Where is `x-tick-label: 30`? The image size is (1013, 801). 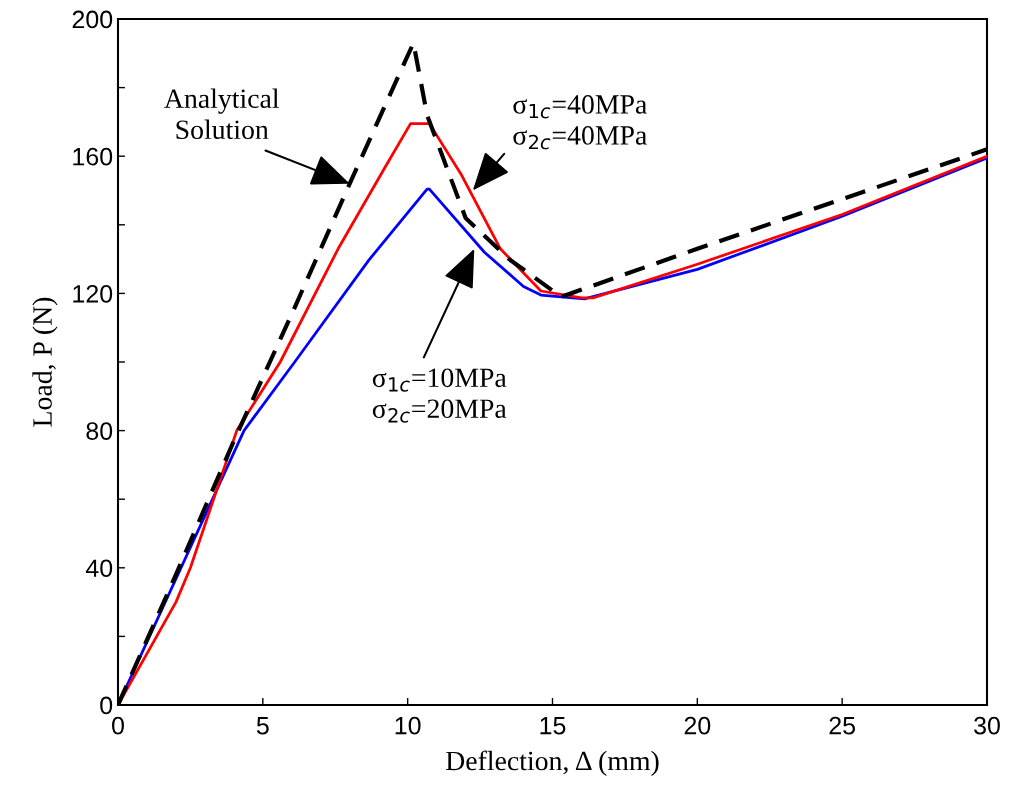 x-tick-label: 30 is located at coordinates (987, 725).